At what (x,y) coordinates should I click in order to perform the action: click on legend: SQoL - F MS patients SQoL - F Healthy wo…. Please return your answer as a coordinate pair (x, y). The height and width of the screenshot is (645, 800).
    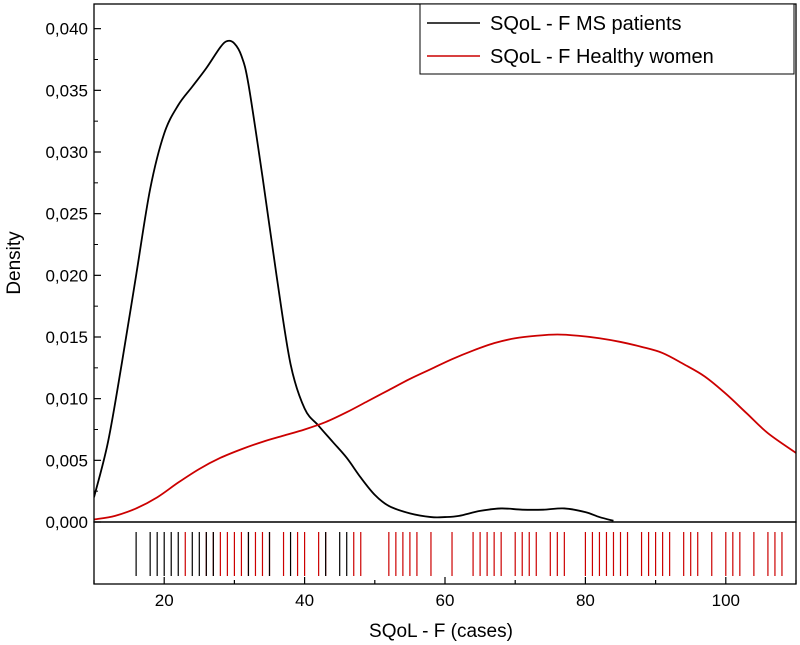
    Looking at the image, I should click on (607, 39).